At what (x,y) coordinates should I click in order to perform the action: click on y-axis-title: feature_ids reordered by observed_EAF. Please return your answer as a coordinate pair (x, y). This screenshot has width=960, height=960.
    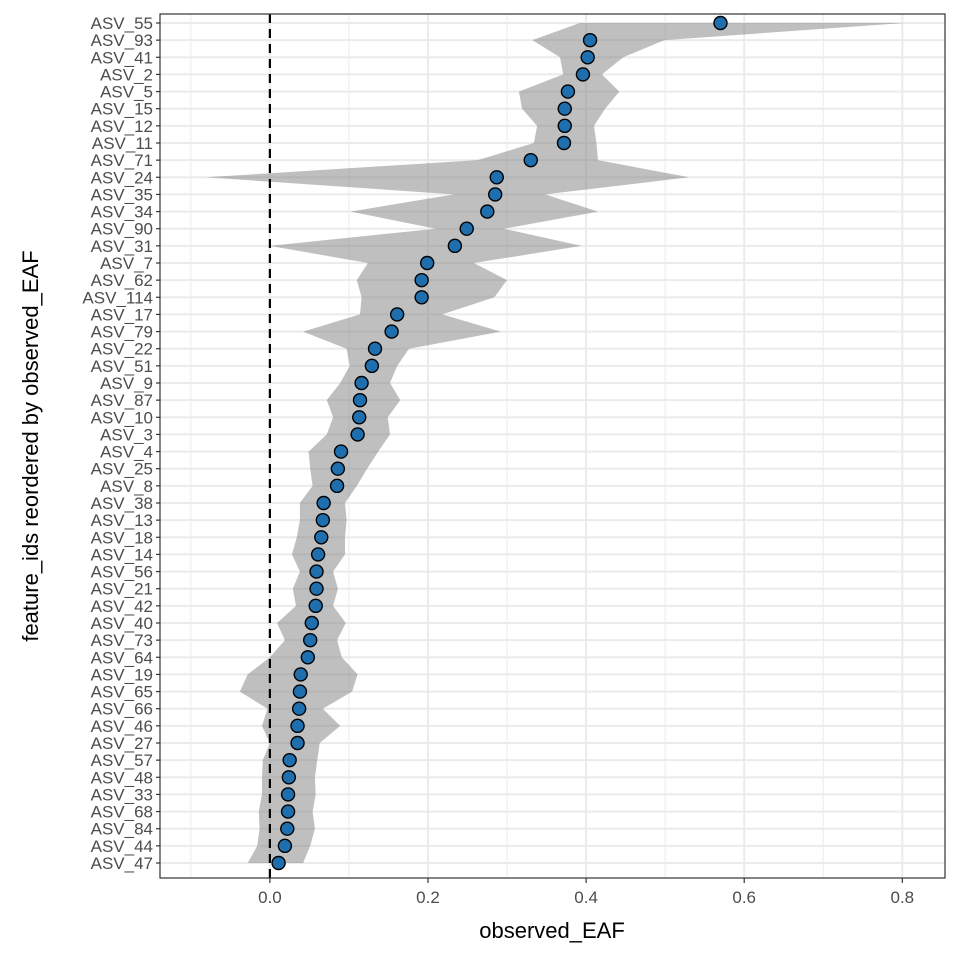
    Looking at the image, I should click on (30, 445).